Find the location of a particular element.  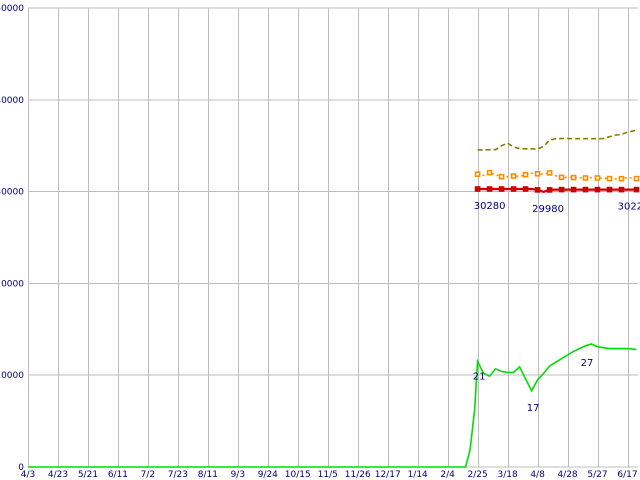

x-axis-tick-label: 11/5 is located at coordinates (328, 475).